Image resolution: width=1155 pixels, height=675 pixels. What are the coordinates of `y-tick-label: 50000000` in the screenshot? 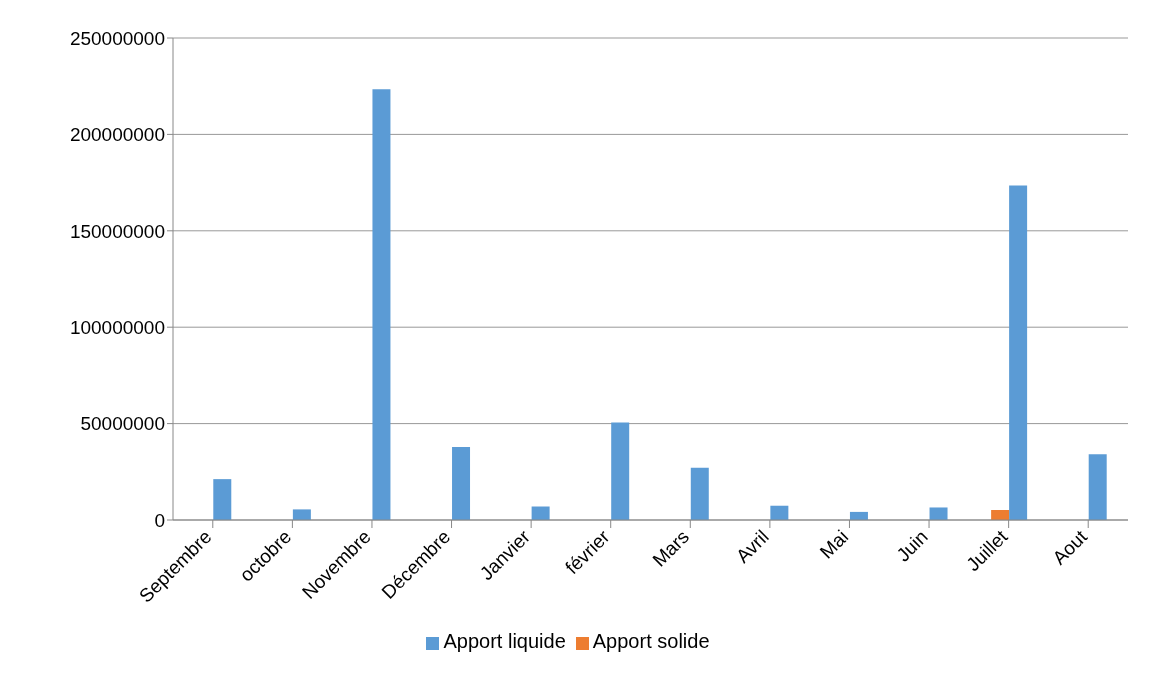 It's located at (122, 424).